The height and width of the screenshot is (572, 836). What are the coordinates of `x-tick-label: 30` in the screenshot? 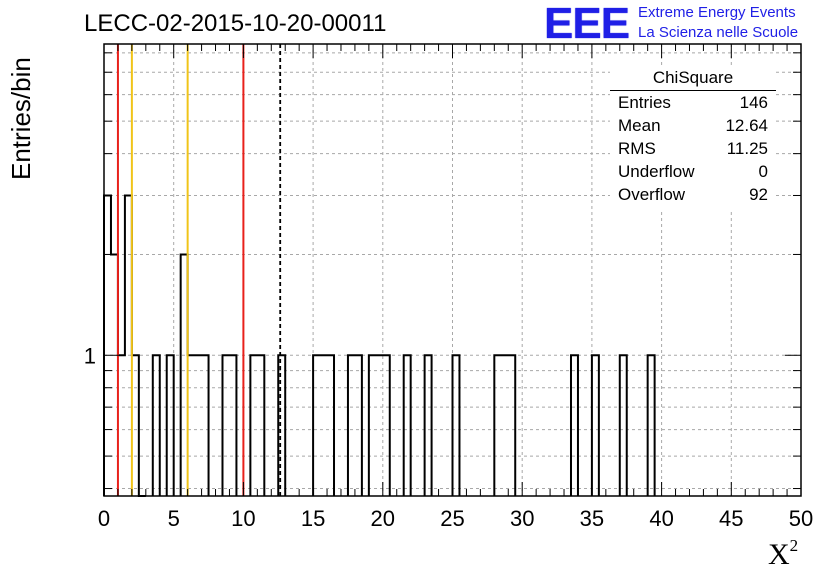 It's located at (522, 518).